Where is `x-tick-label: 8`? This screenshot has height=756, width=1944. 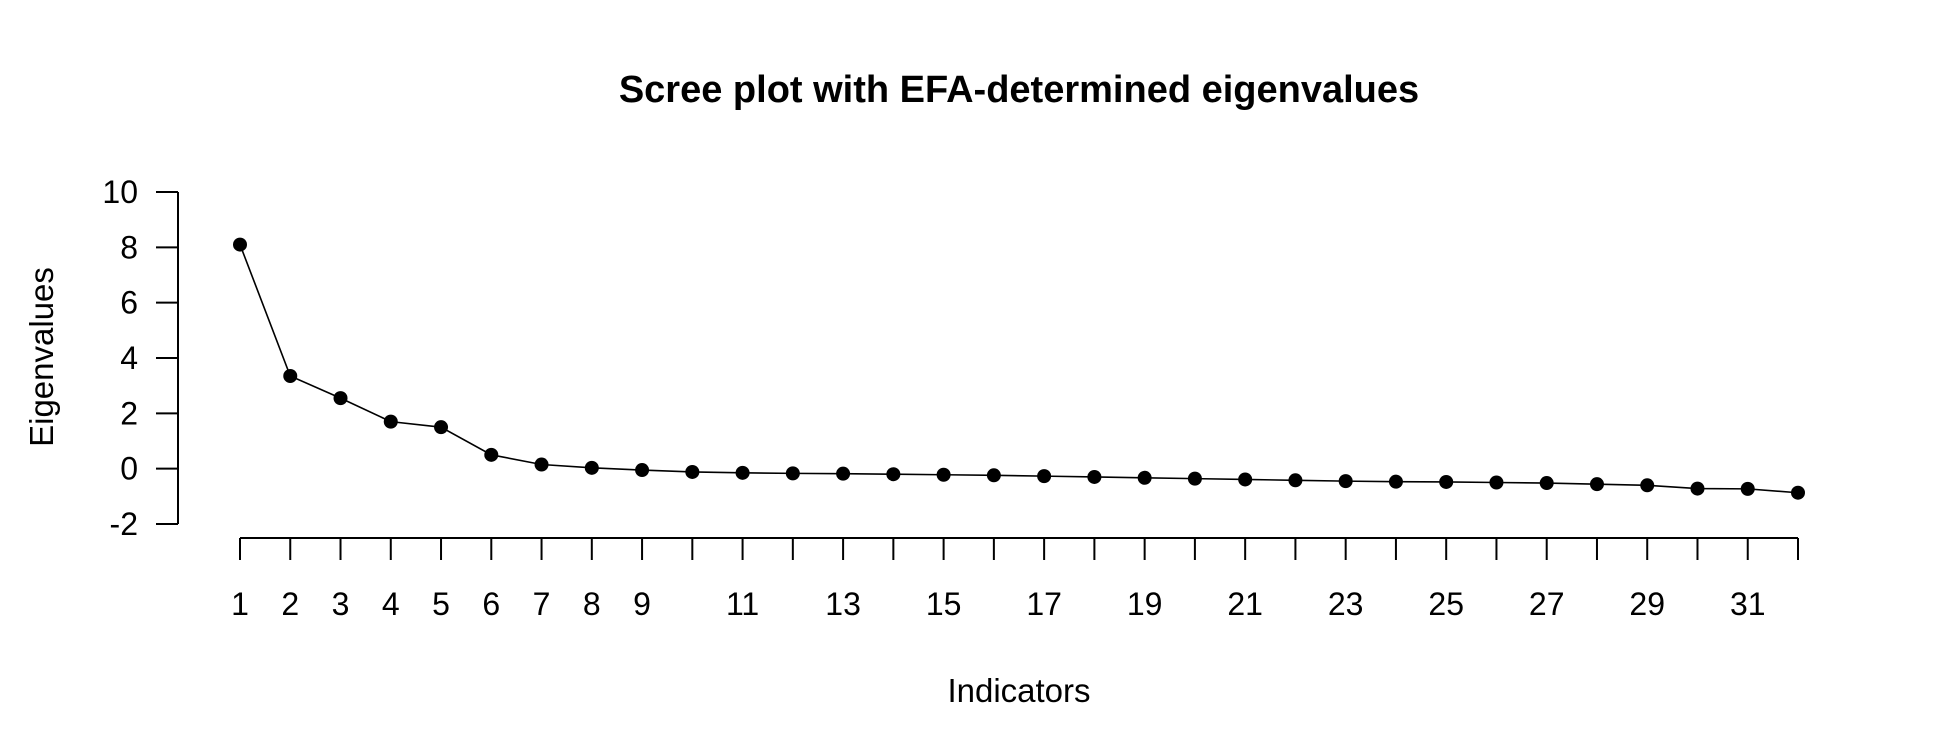 x-tick-label: 8 is located at coordinates (592, 604).